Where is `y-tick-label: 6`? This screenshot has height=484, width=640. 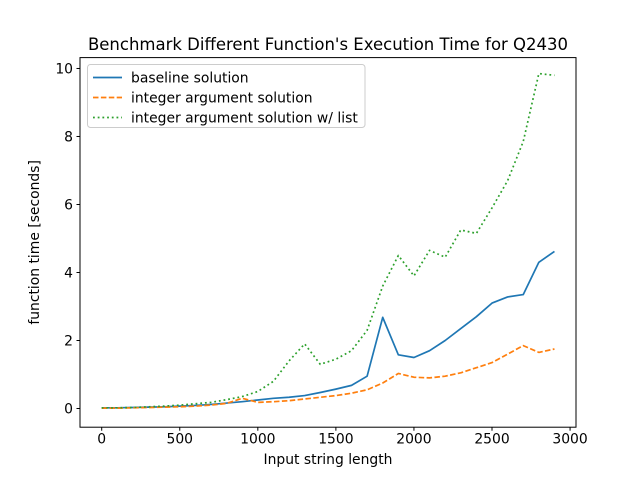 y-tick-label: 6 is located at coordinates (68, 205).